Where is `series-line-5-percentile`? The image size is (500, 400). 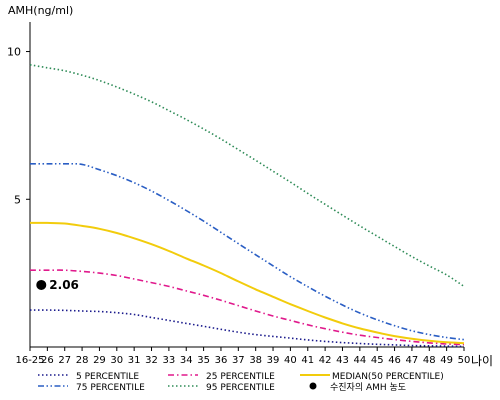
series-line-5-percentile is located at coordinates (247, 328).